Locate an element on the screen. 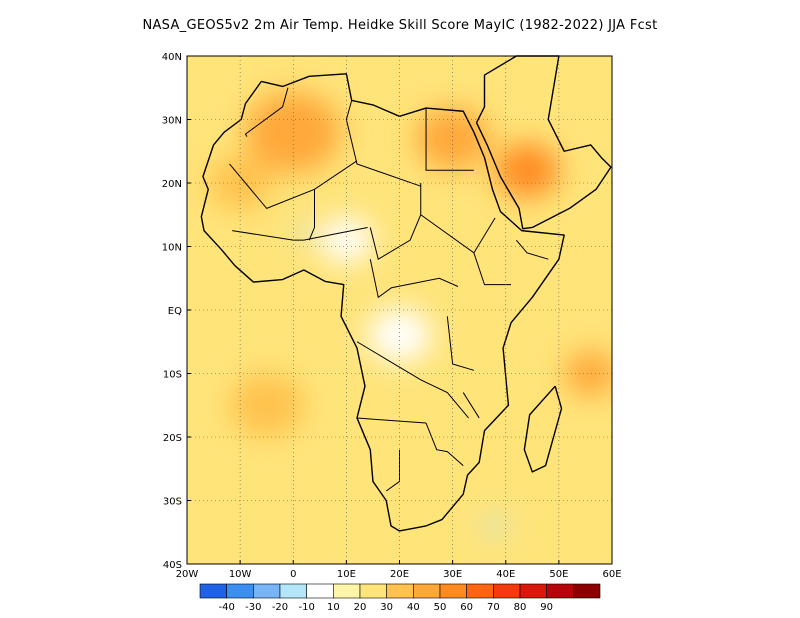 This screenshot has width=800, height=618. tick-label-lat: 40S is located at coordinates (172, 565).